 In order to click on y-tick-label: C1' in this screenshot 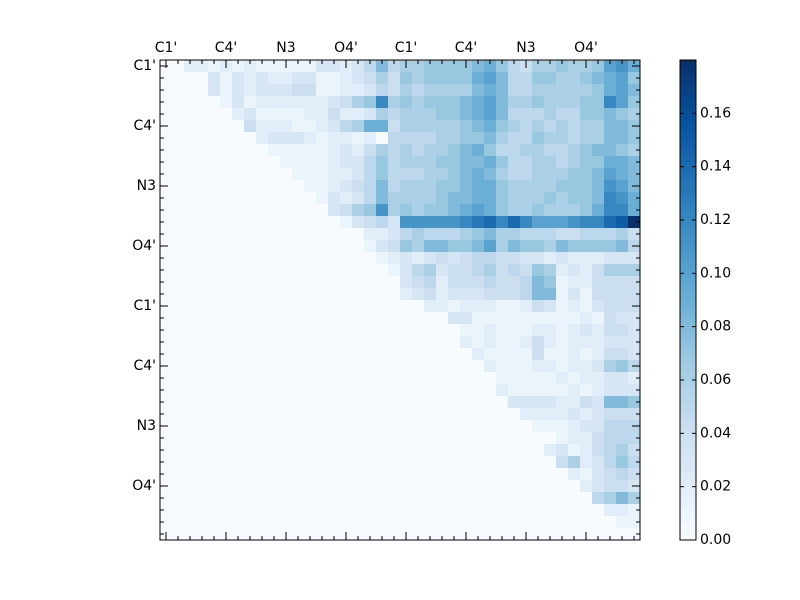, I will do `click(144, 306)`.